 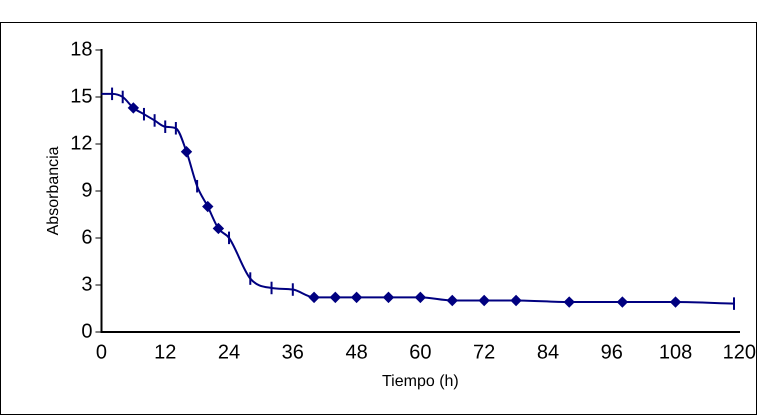 What do you see at coordinates (420, 381) in the screenshot?
I see `x-axis-title: Tiempo (h)` at bounding box center [420, 381].